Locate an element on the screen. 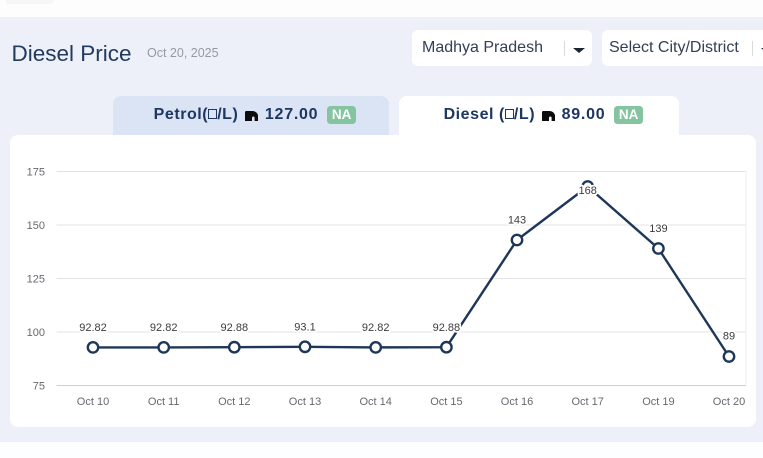 This screenshot has height=458, width=763. svg-text: Oct 14 is located at coordinates (375, 402).